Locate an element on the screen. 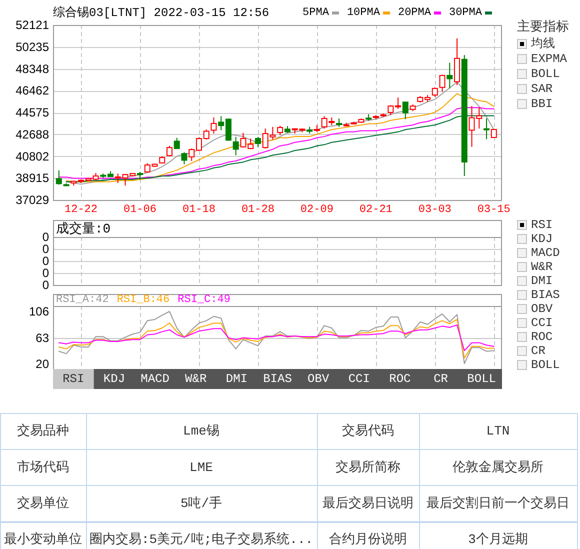  text: EXPMA is located at coordinates (549, 59).